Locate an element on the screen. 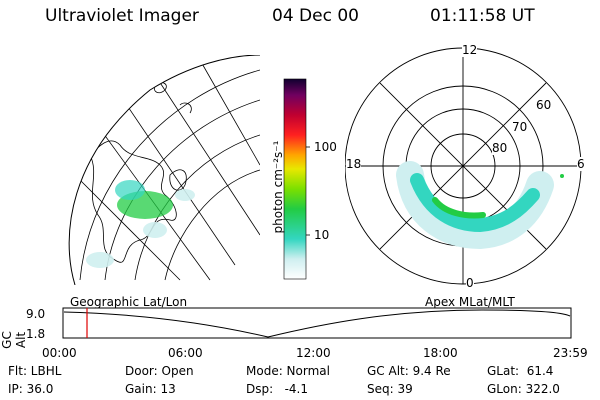  ip-info: IP: 36.0 is located at coordinates (31, 389).